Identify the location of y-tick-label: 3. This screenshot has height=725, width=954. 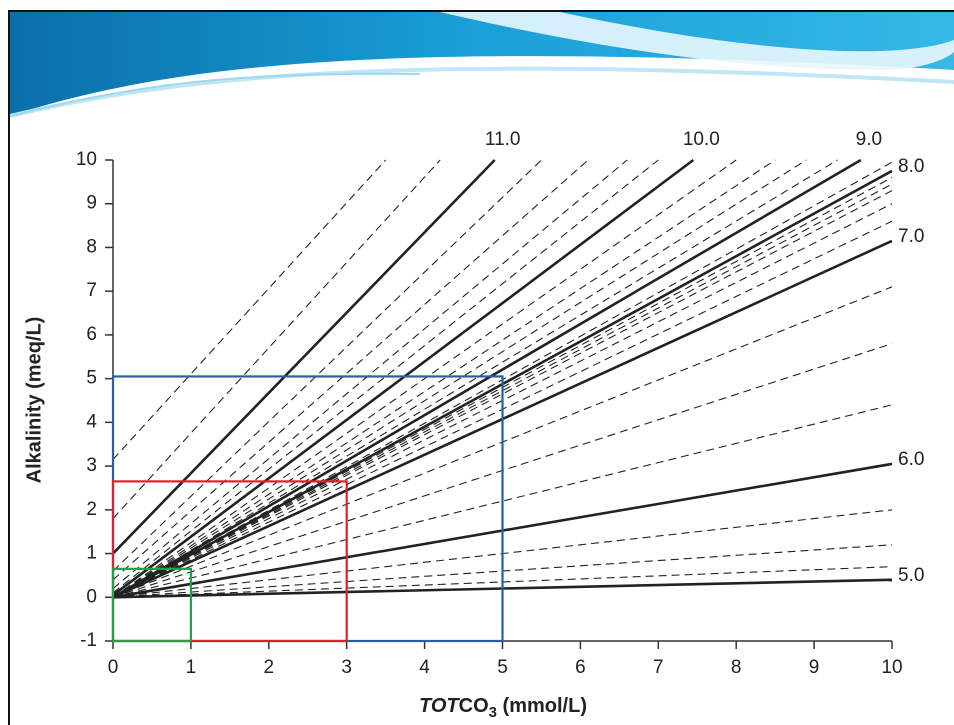
(91, 465).